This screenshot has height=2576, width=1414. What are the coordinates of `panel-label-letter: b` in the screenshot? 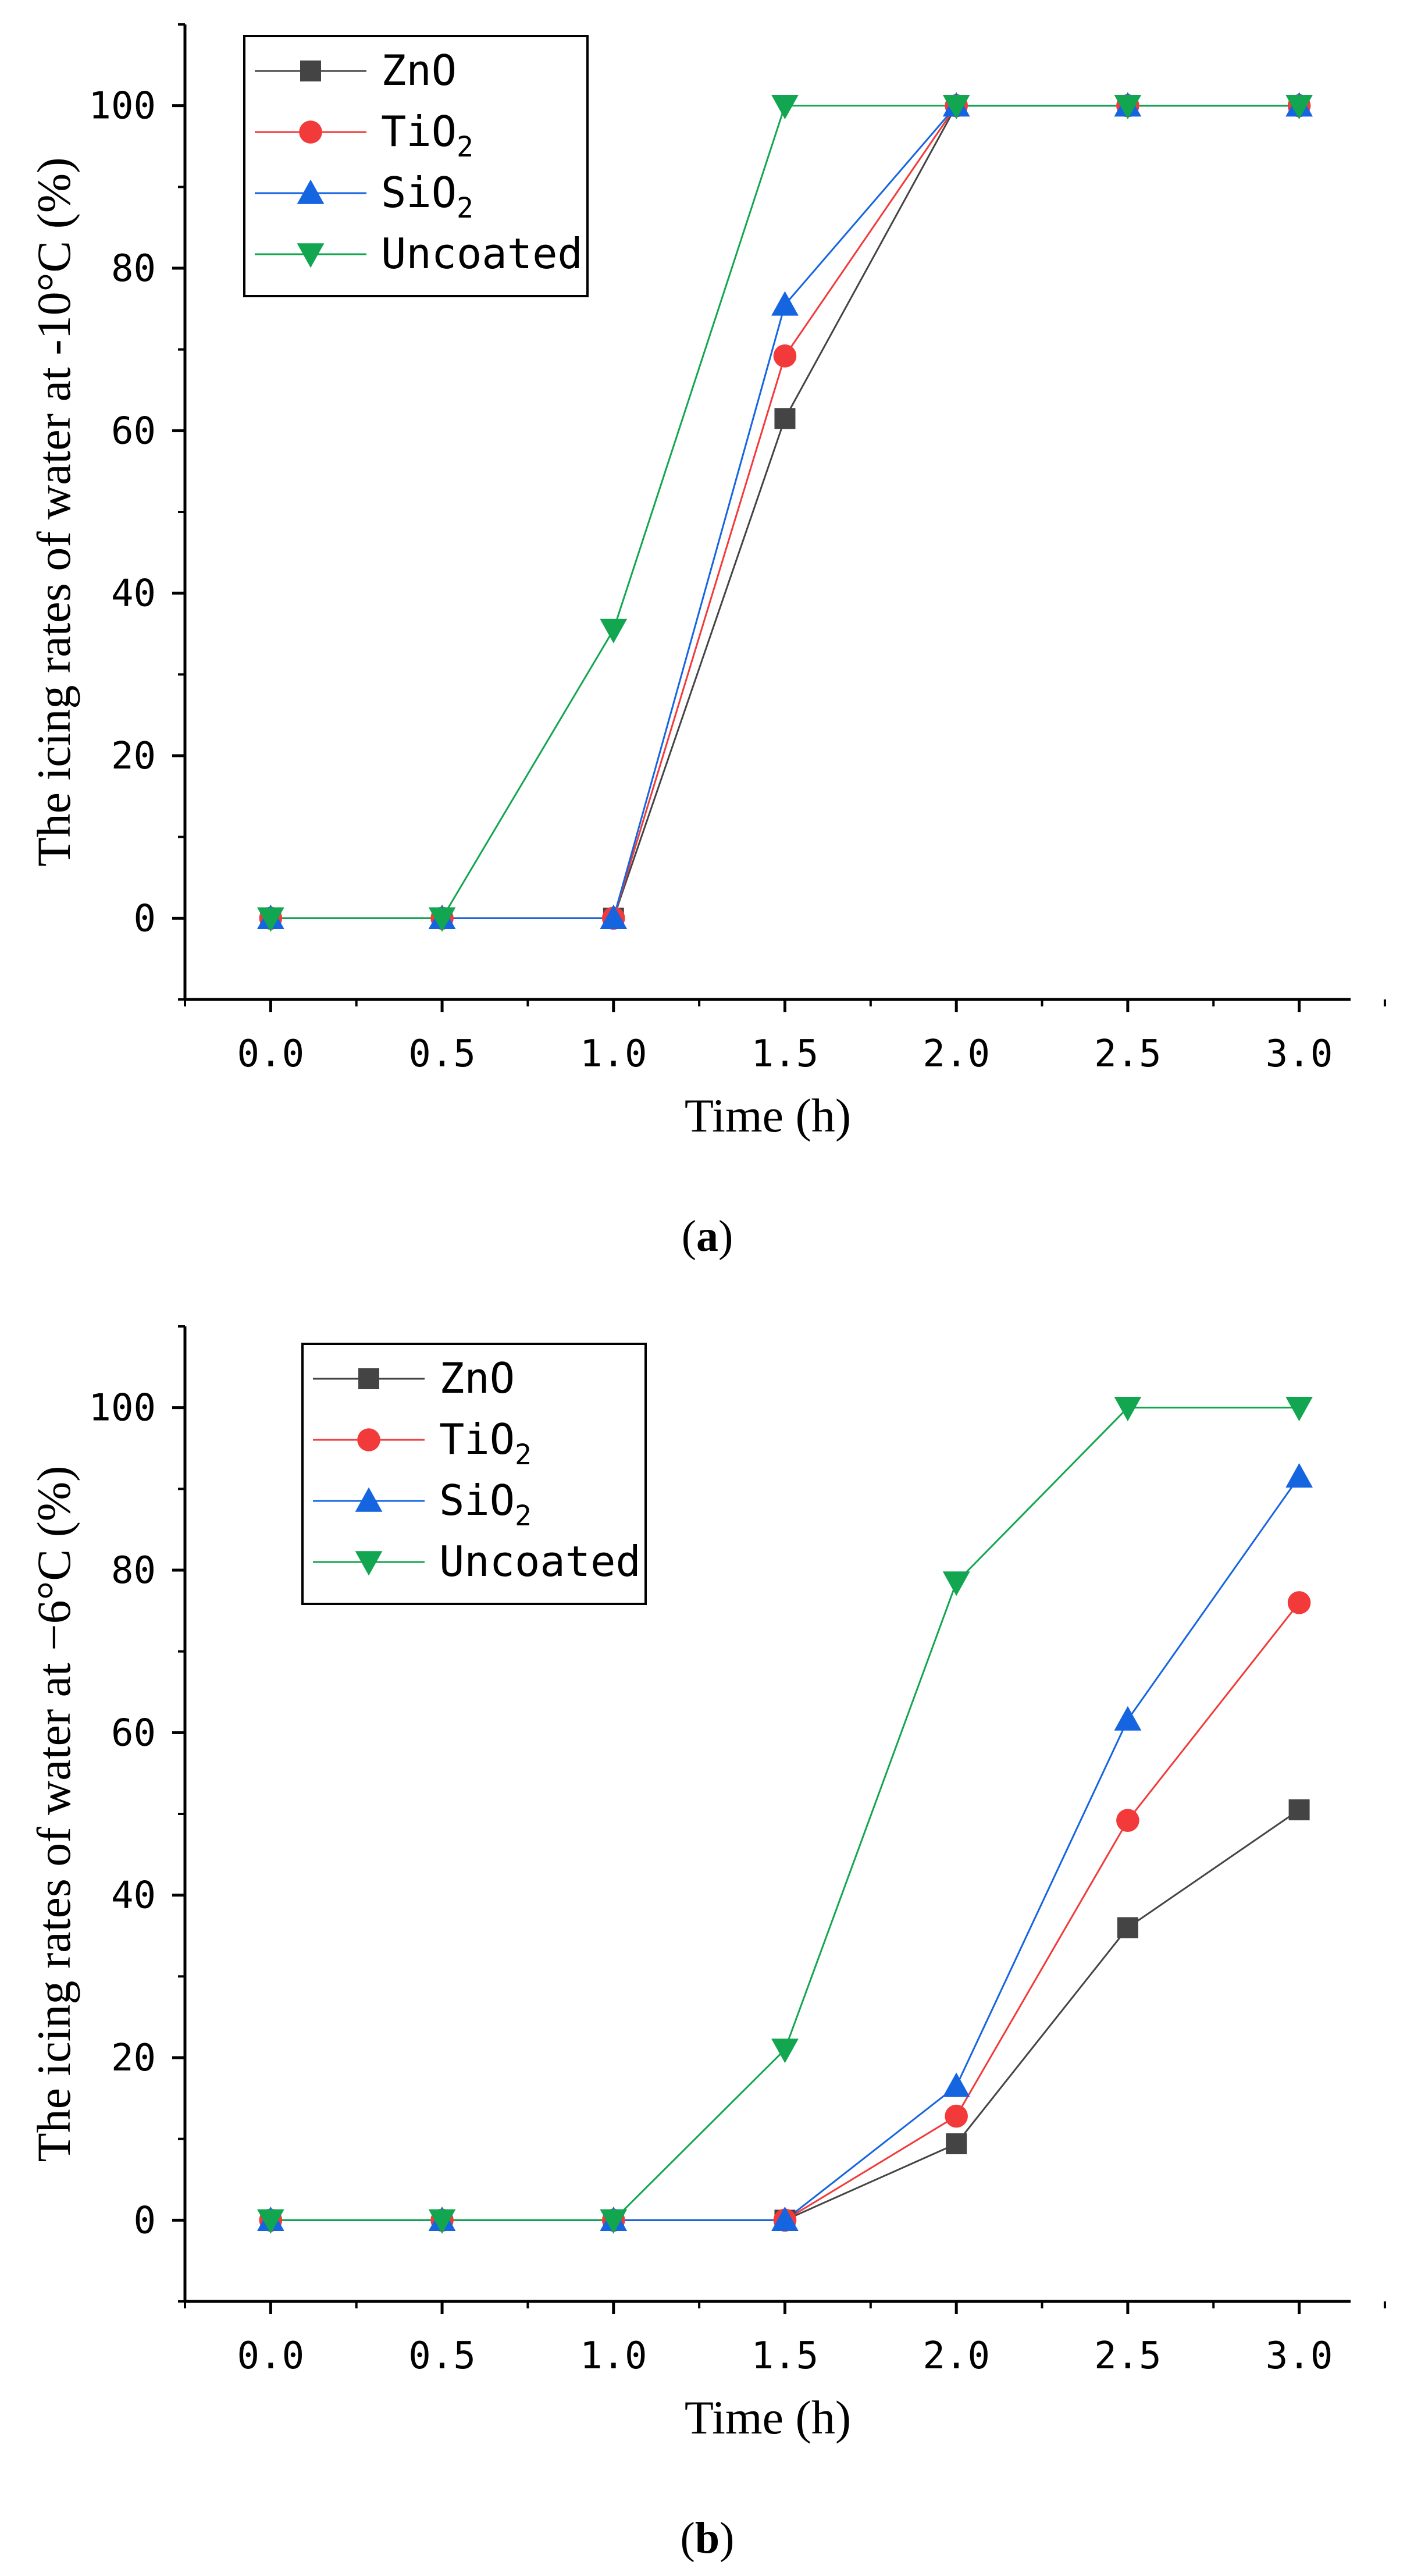 It's located at (707, 2538).